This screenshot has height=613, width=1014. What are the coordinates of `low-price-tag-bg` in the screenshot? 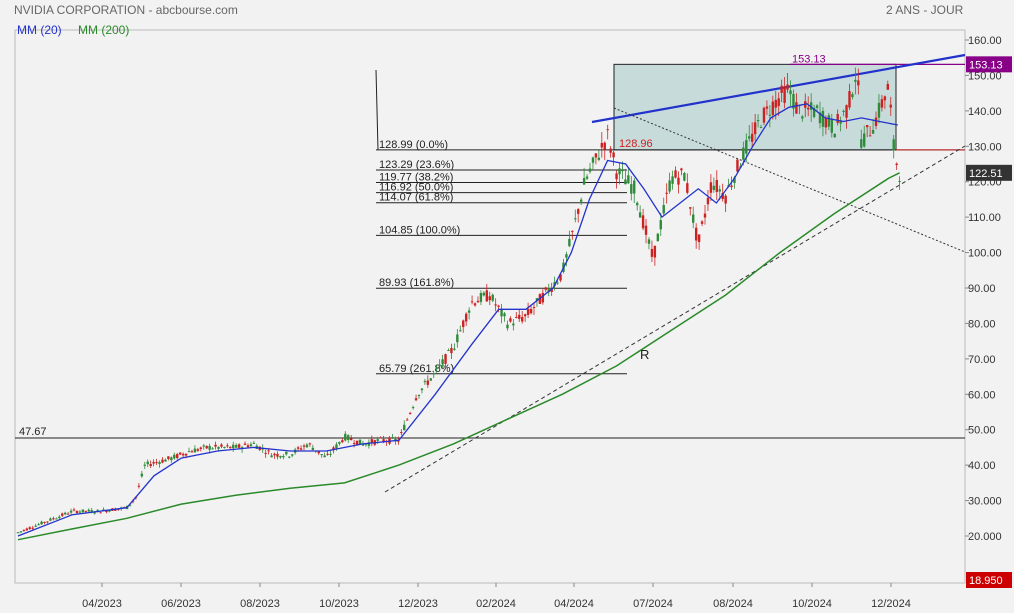 It's located at (989, 580).